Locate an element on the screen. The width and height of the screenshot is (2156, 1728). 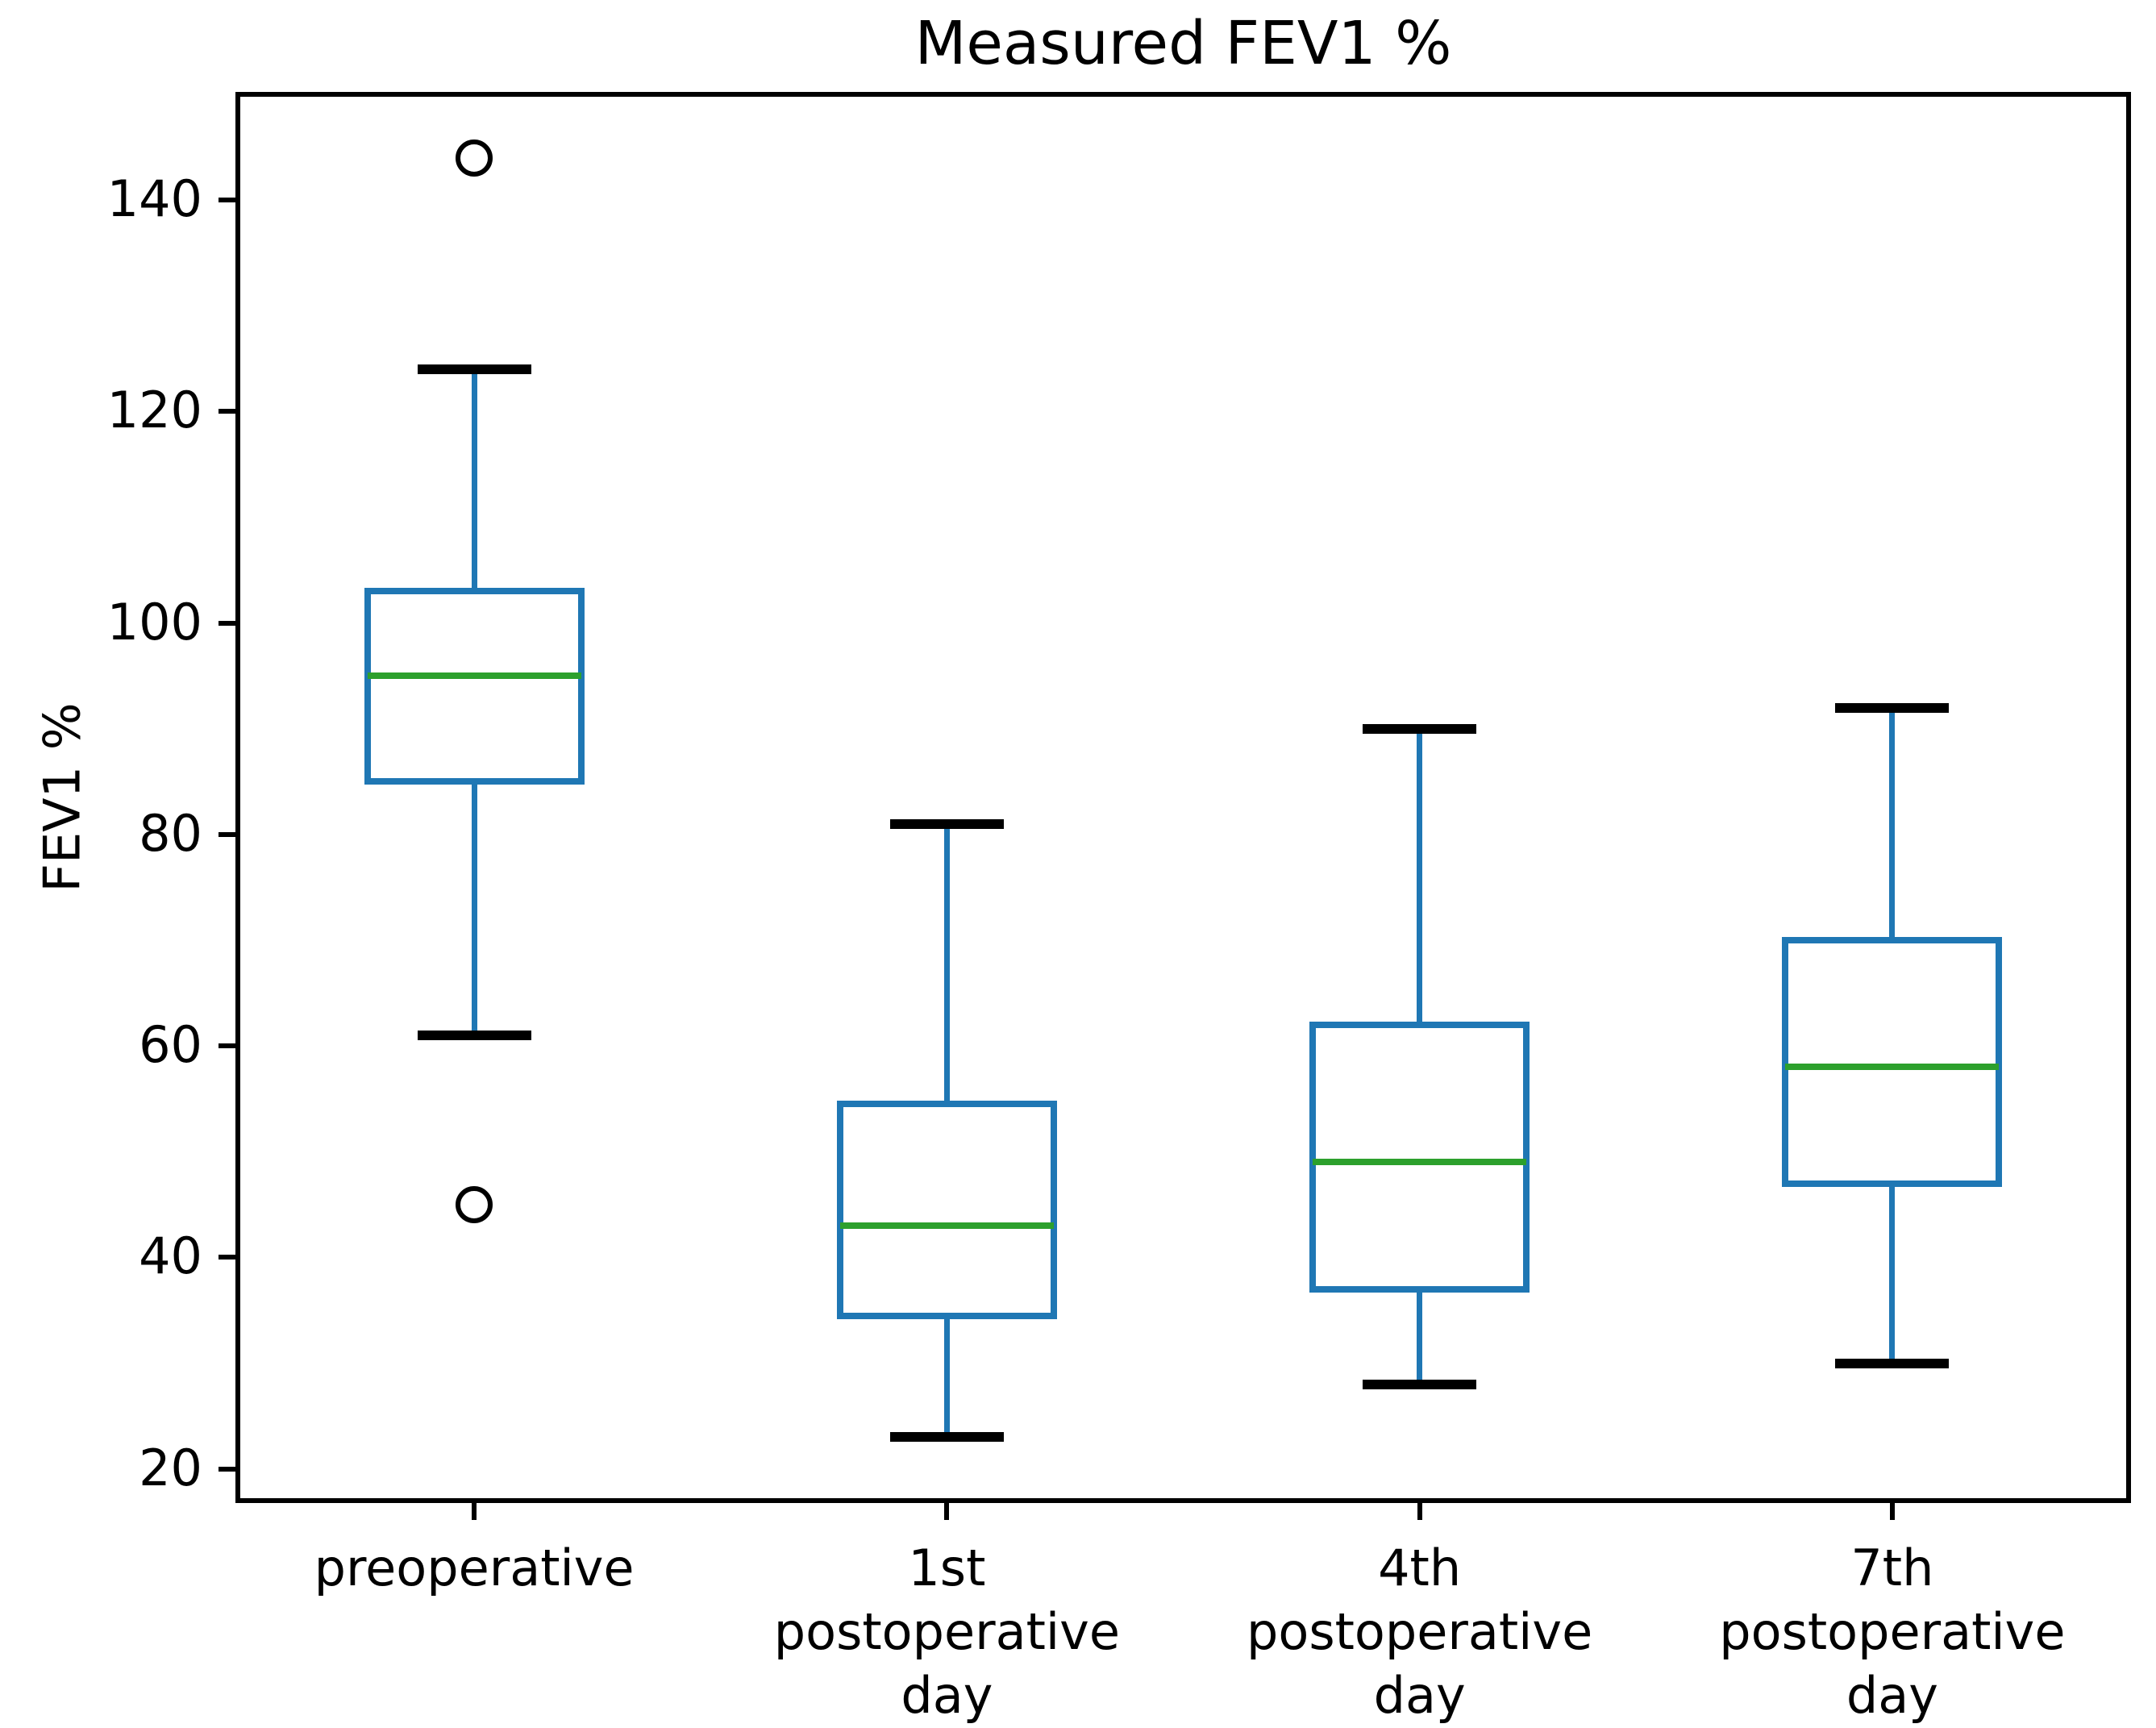
y-tick-label: 80 is located at coordinates (170, 833).